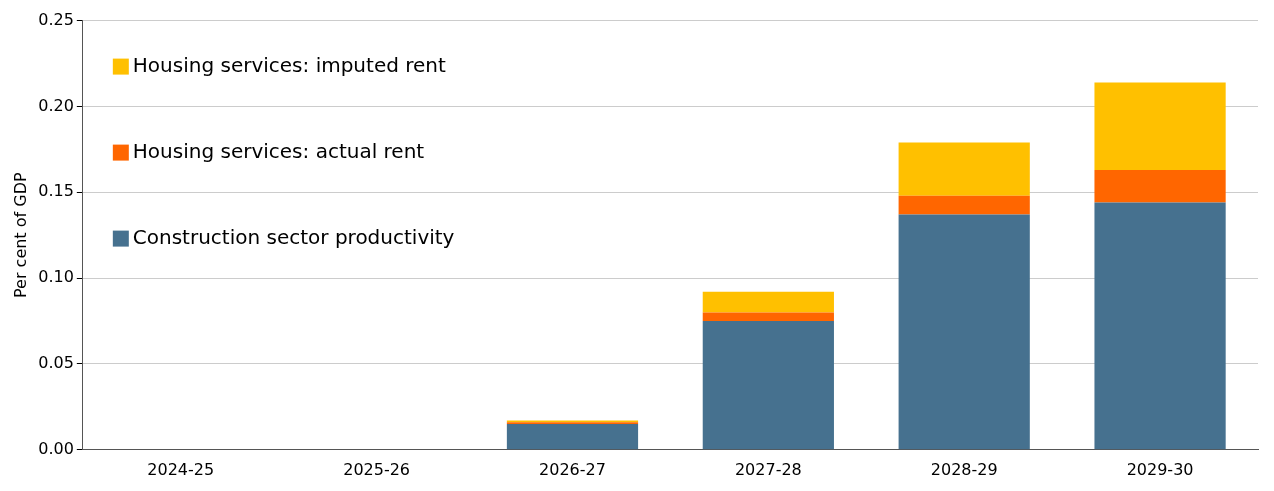  What do you see at coordinates (181, 469) in the screenshot?
I see `x-tick-label: 2024-25` at bounding box center [181, 469].